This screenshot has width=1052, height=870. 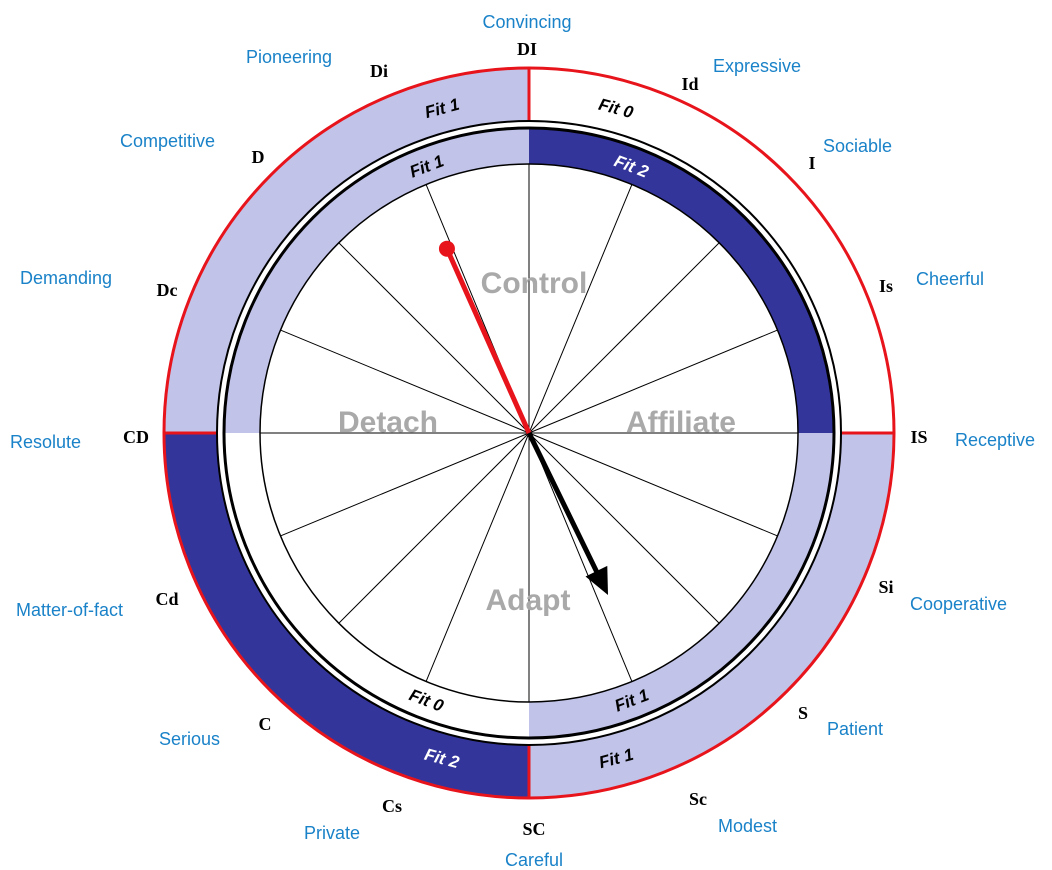 I want to click on style-code-label: Sc, so click(x=698, y=799).